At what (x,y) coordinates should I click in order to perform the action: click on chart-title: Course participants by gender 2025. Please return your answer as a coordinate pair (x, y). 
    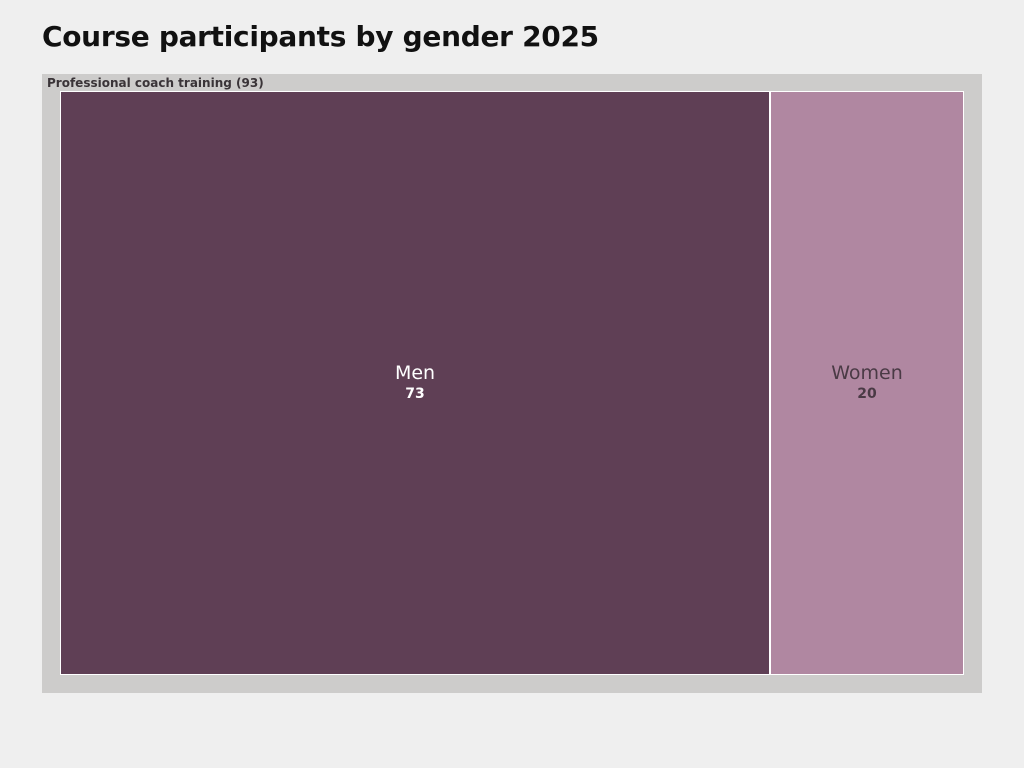
    Looking at the image, I should click on (320, 36).